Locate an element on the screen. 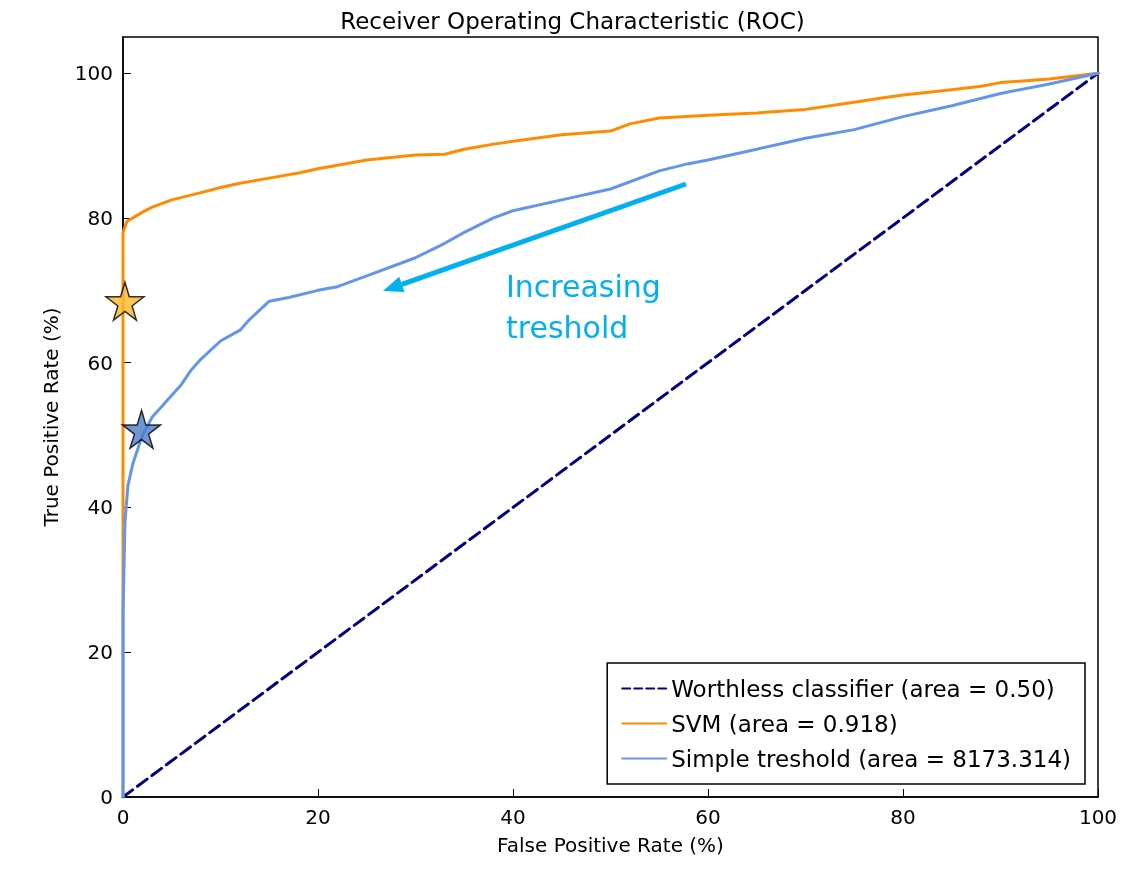 Image resolution: width=1145 pixels, height=874 pixels. annotation: Increasing treshold is located at coordinates (583, 307).